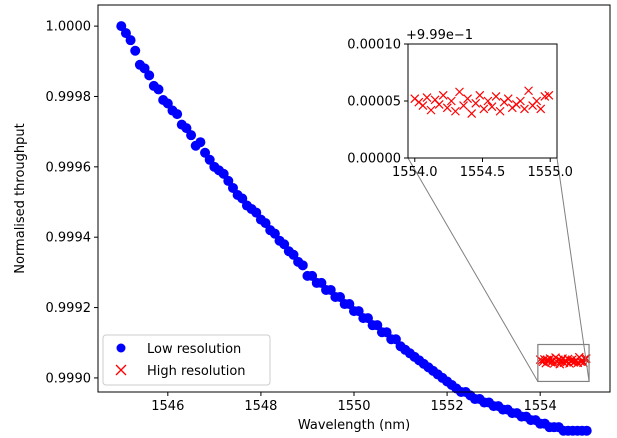 This screenshot has height=438, width=617. What do you see at coordinates (69, 97) in the screenshot?
I see `y-tick-label: 0.9998` at bounding box center [69, 97].